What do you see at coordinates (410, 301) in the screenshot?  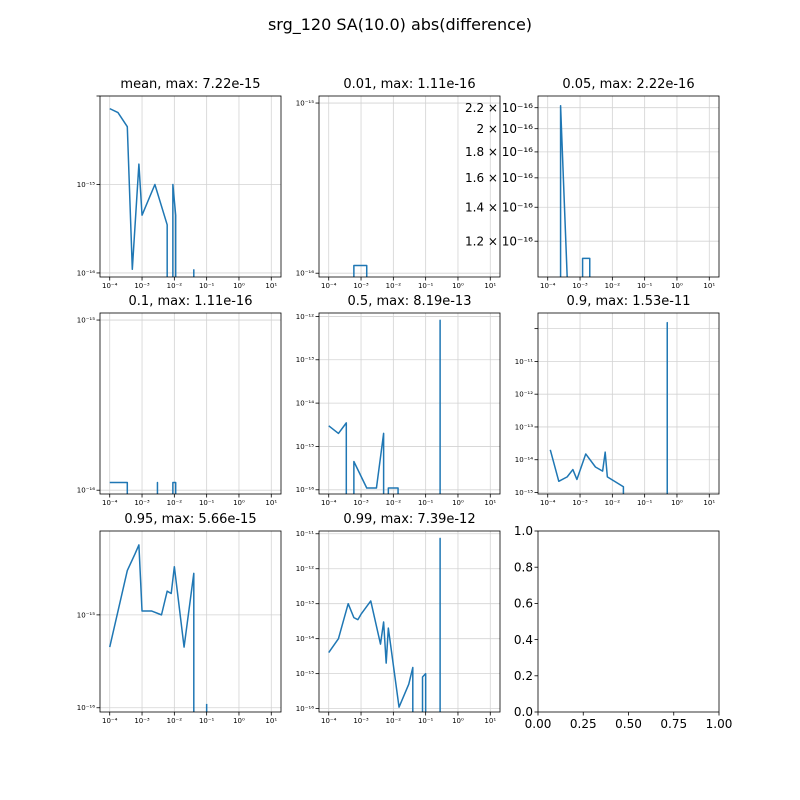 I see `subplot-title: 0.5, max: 8.19e-13` at bounding box center [410, 301].